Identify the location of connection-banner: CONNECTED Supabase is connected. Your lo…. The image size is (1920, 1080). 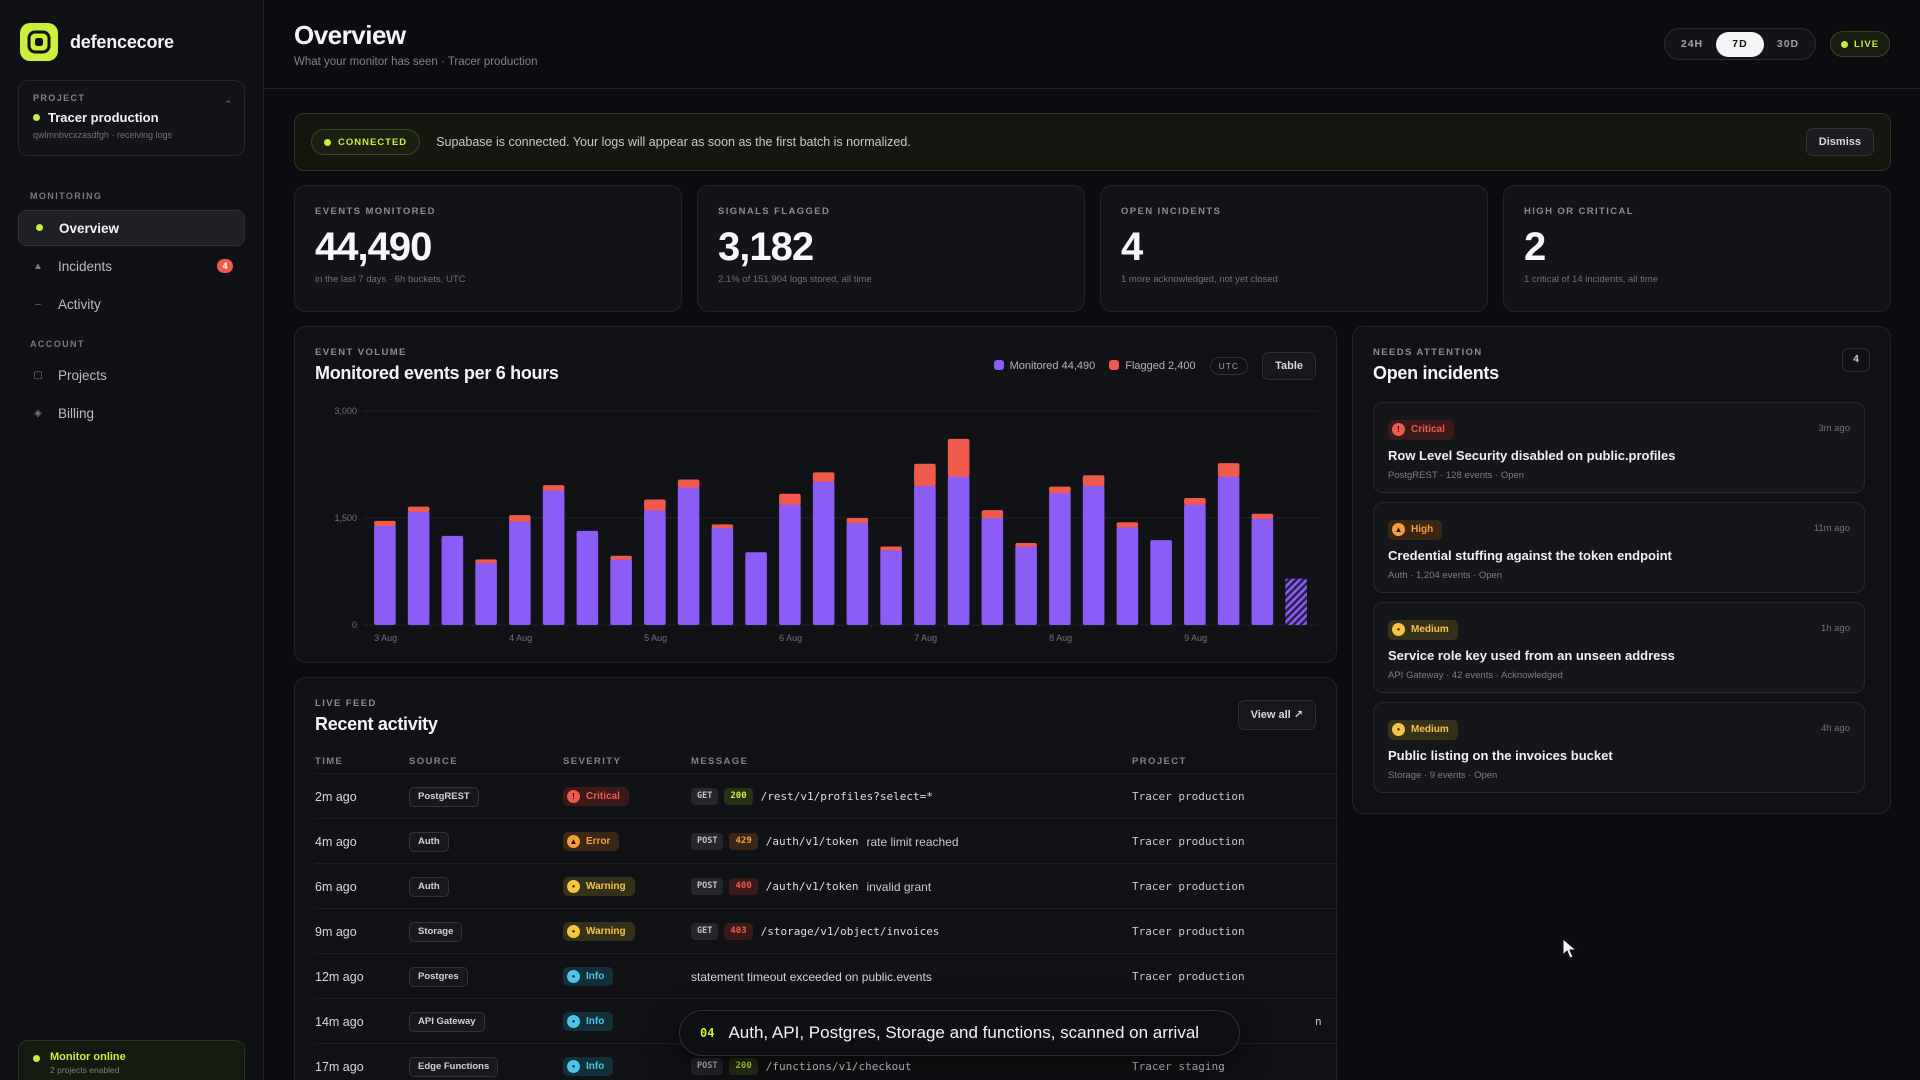
(1092, 142).